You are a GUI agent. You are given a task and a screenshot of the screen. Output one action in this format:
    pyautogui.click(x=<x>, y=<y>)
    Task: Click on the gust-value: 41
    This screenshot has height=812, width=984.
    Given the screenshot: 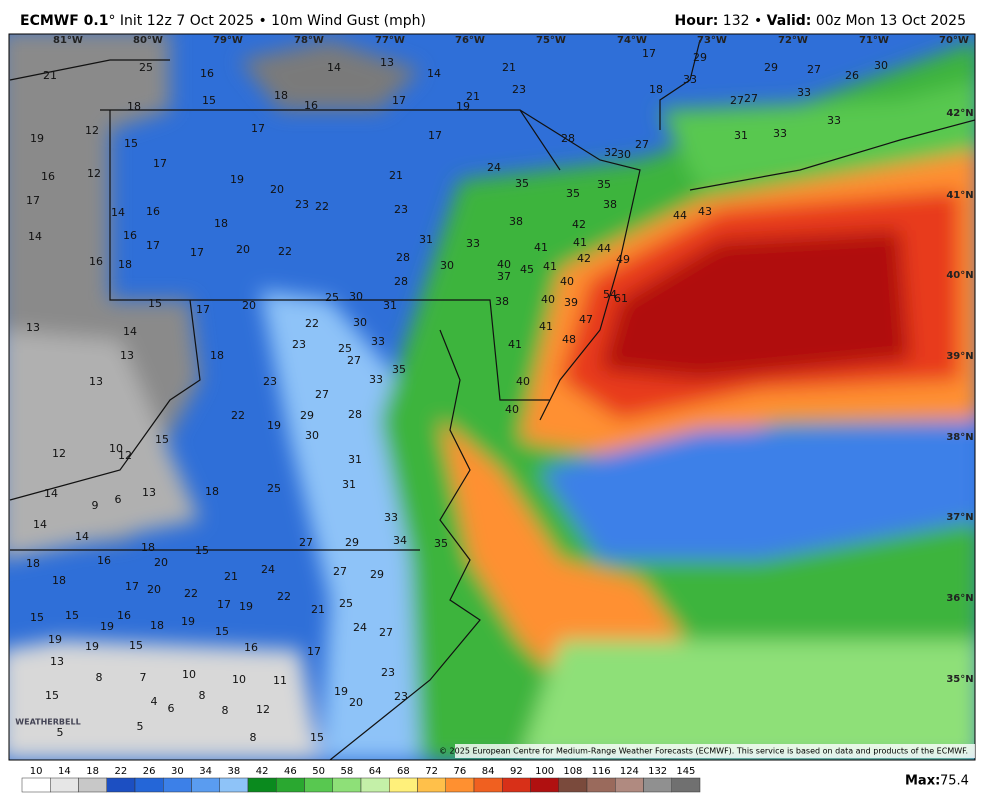 What is the action you would take?
    pyautogui.click(x=550, y=266)
    